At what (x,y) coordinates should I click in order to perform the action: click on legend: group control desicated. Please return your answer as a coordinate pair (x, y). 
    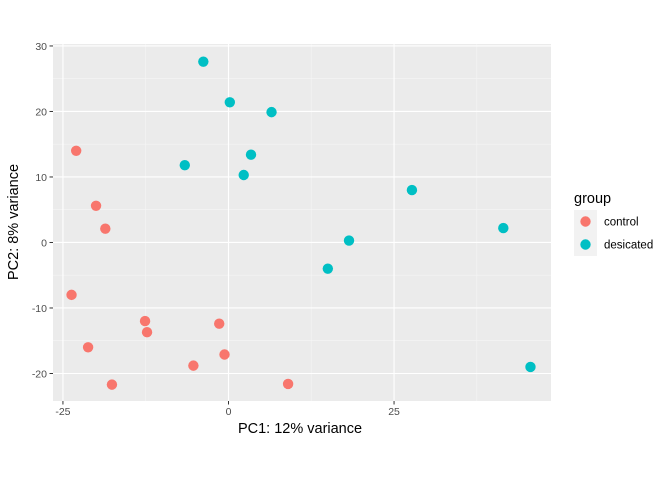
    Looking at the image, I should click on (613, 223).